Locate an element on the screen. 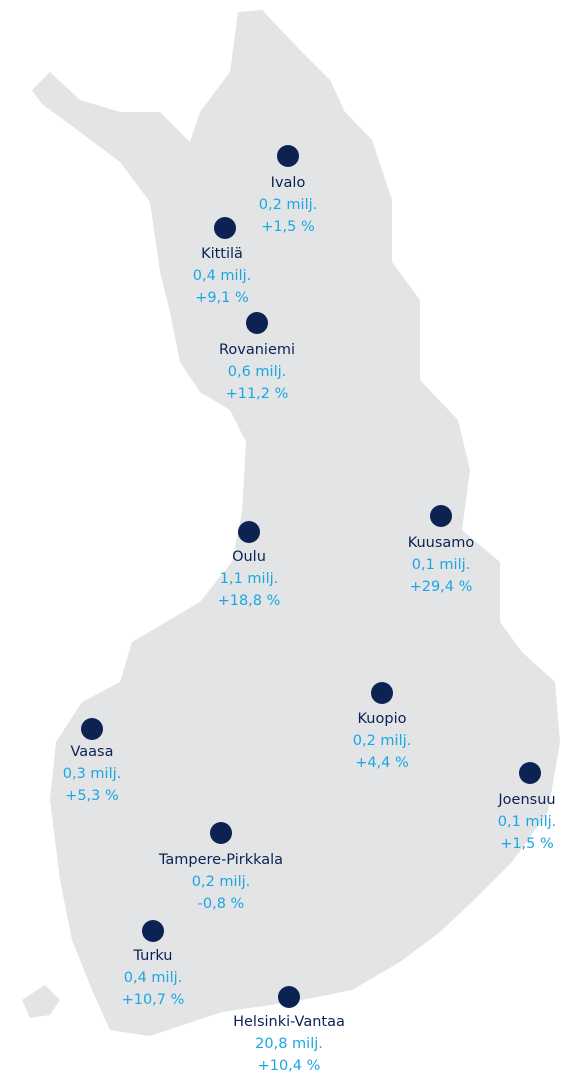 Image resolution: width=565 pixels, height=1078 pixels. airport-change: +10,4 % is located at coordinates (289, 1066).